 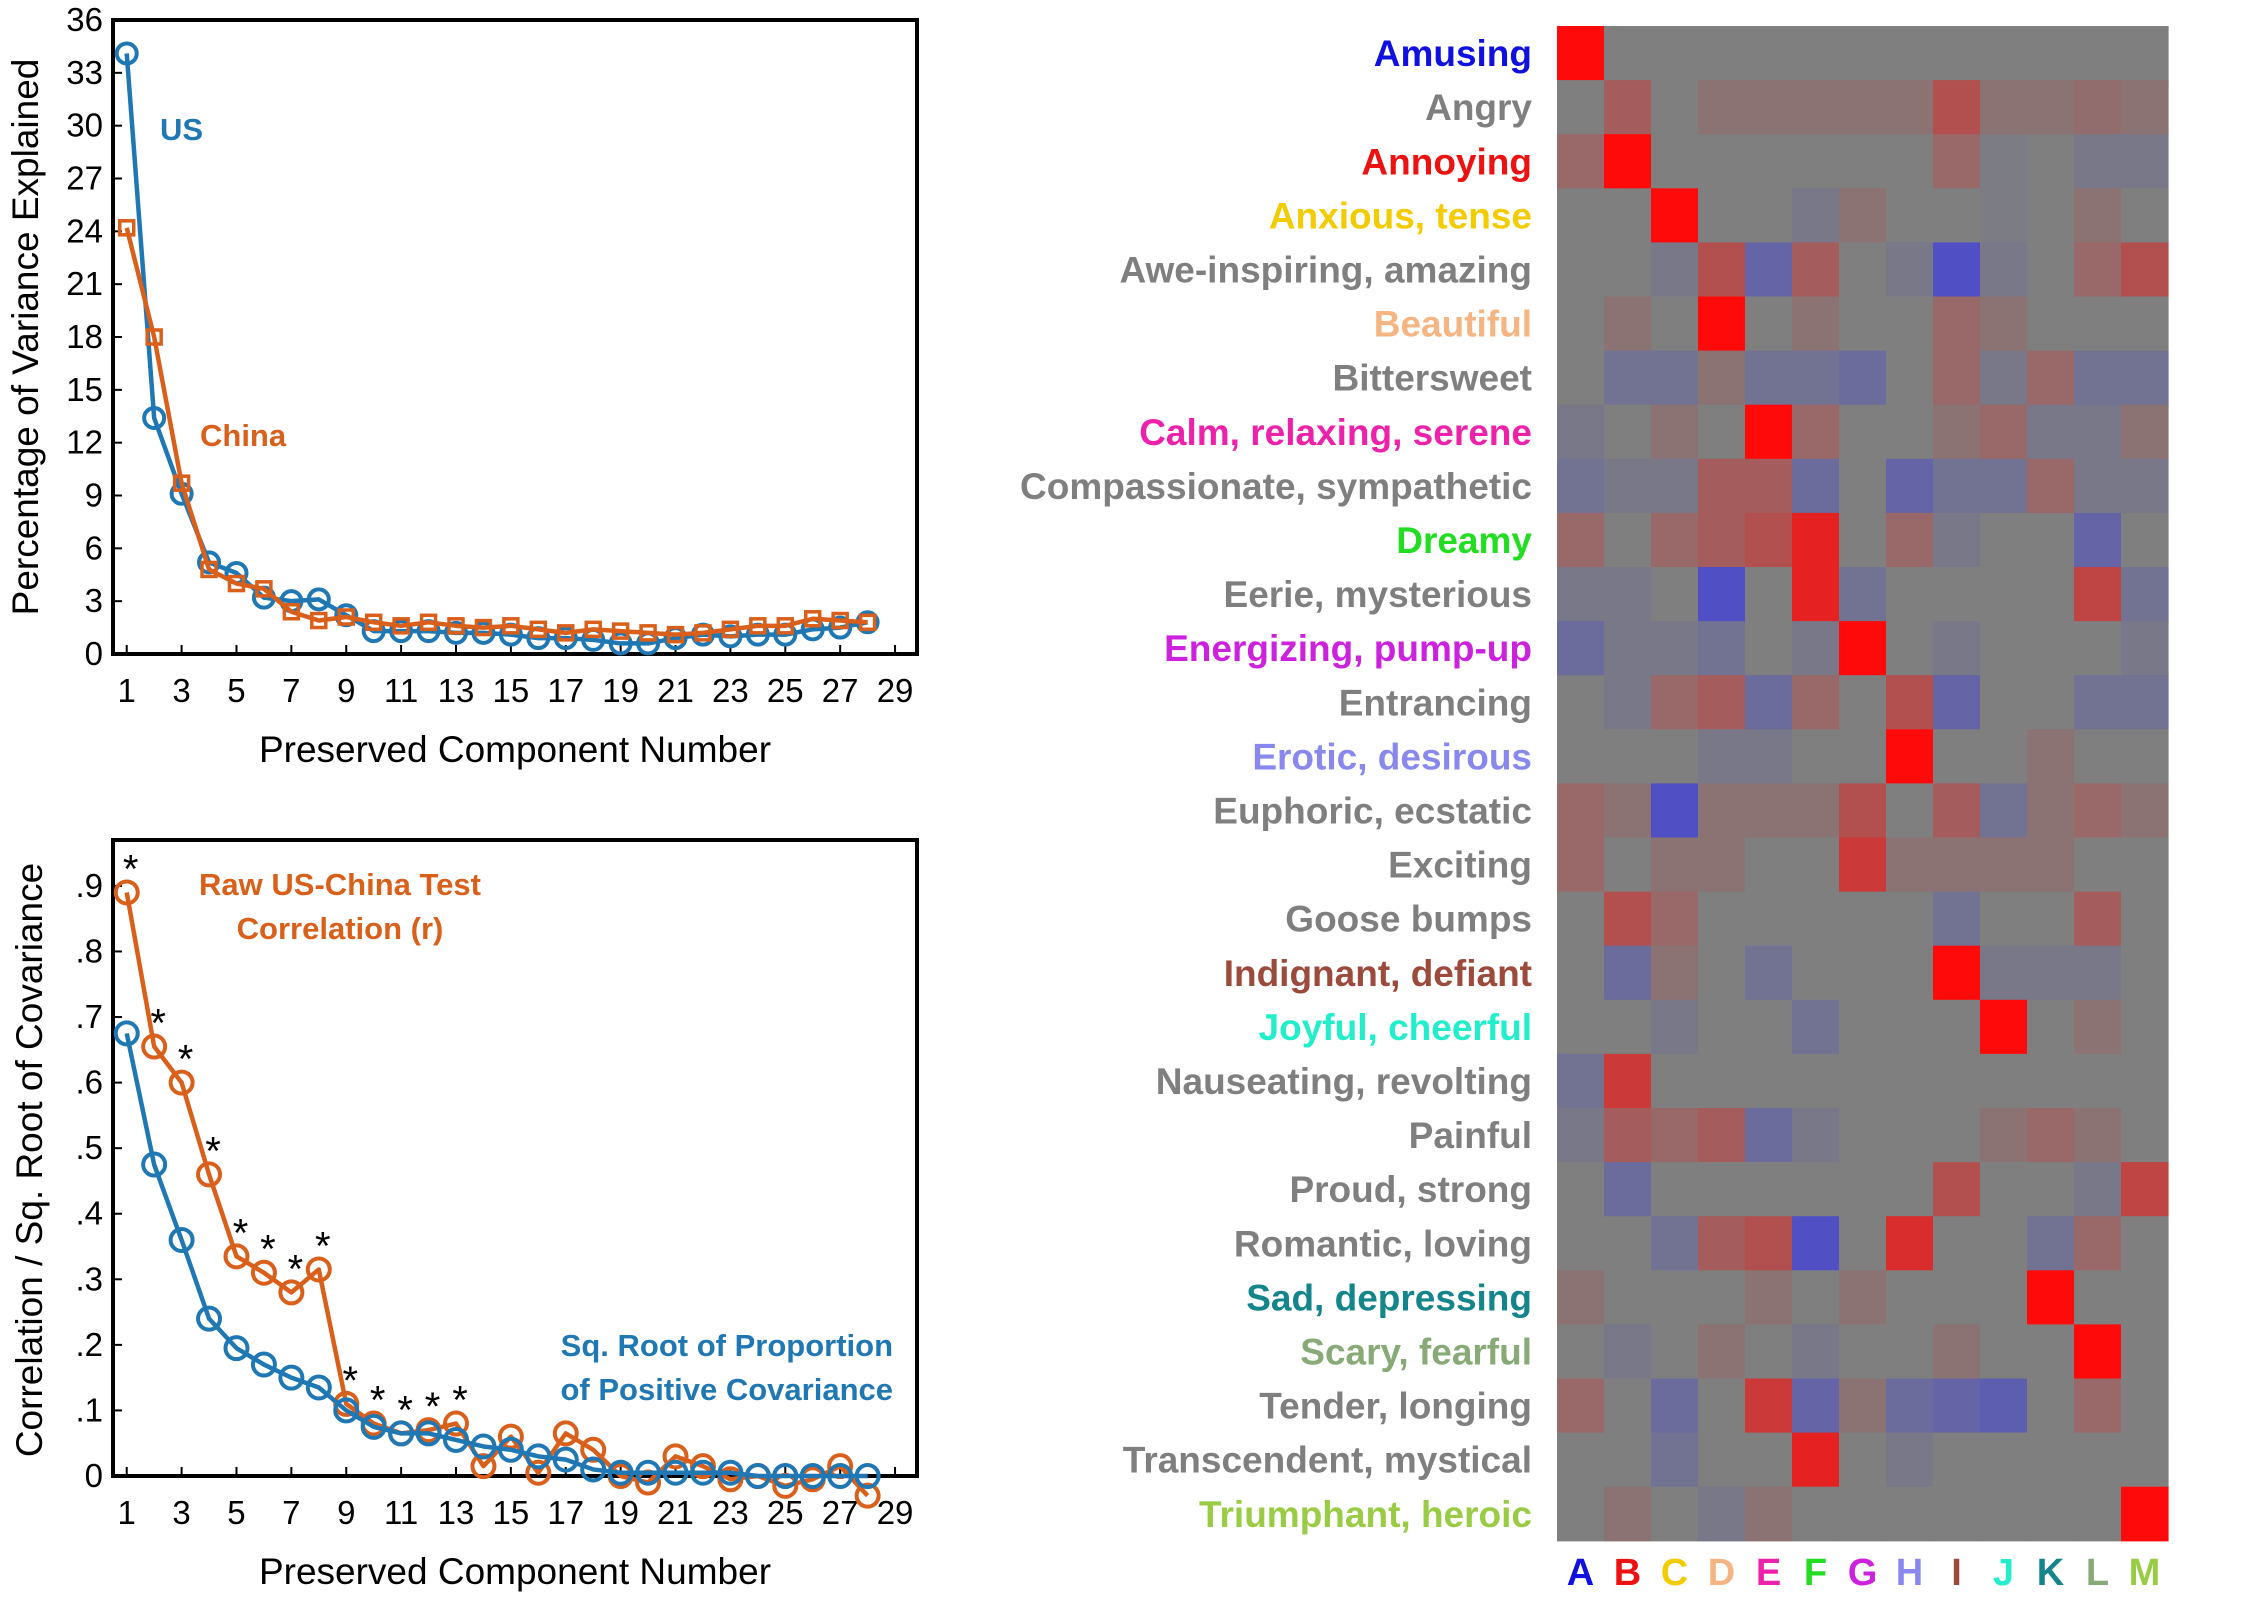 I want to click on correlation-y-tick-label: .1, so click(x=89, y=1409).